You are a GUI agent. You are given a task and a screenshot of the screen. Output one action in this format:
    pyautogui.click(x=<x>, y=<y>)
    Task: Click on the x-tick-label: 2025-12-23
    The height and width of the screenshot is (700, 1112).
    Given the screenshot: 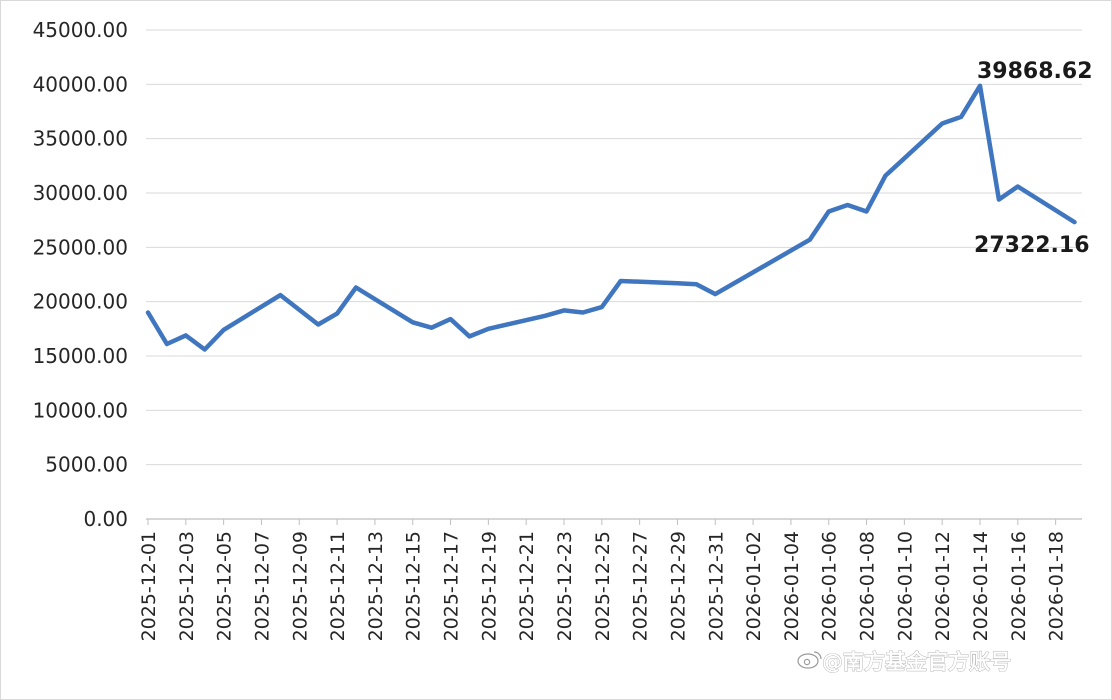 What is the action you would take?
    pyautogui.click(x=565, y=586)
    